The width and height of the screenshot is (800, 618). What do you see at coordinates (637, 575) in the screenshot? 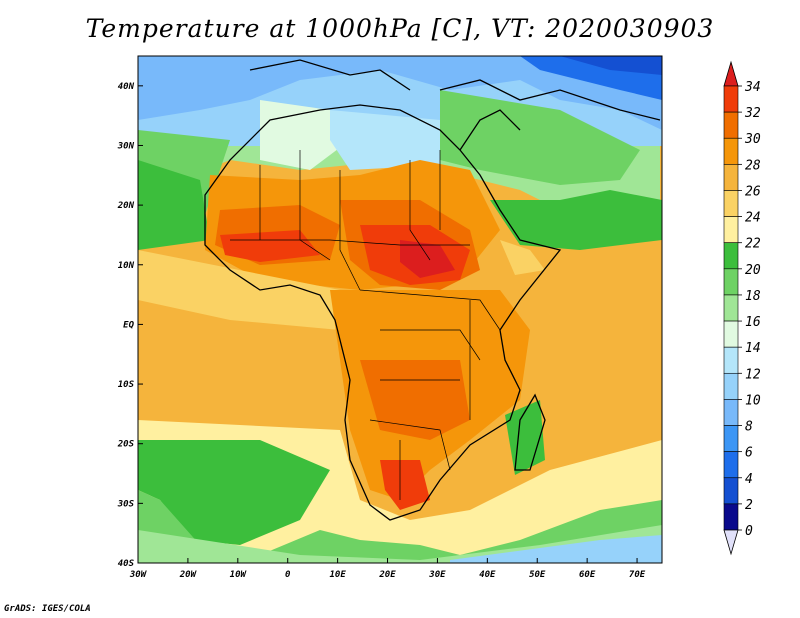
I see `lon-tick-label: 70E` at bounding box center [637, 575].